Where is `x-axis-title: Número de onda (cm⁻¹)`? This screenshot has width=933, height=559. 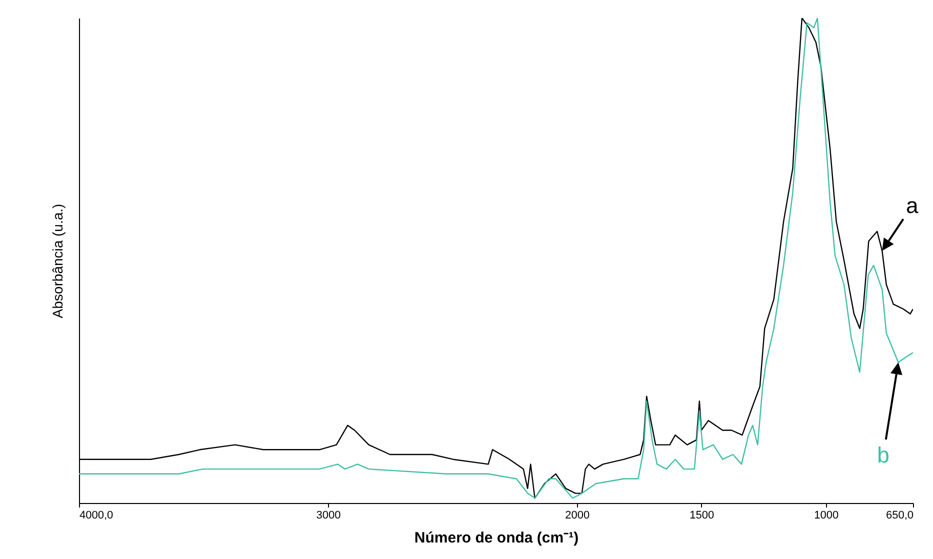 x-axis-title: Número de onda (cm⁻¹) is located at coordinates (496, 538).